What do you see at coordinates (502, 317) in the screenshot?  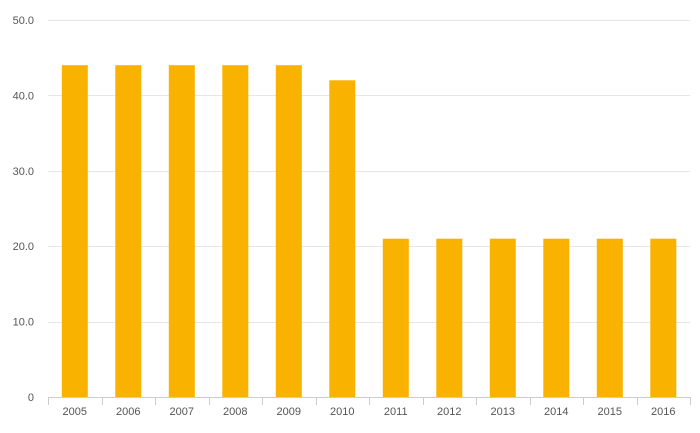 I see `bar-2013` at bounding box center [502, 317].